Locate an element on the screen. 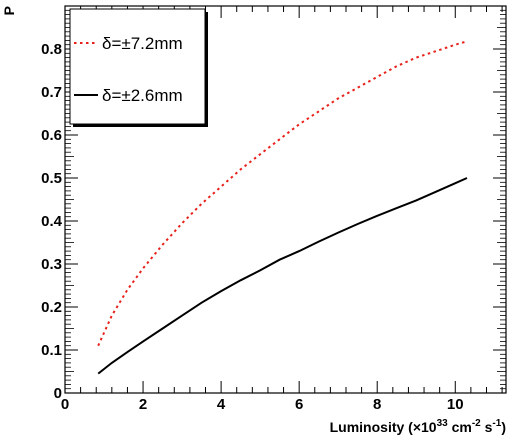 The height and width of the screenshot is (439, 512). y-tick-label: 0 is located at coordinates (58, 393).